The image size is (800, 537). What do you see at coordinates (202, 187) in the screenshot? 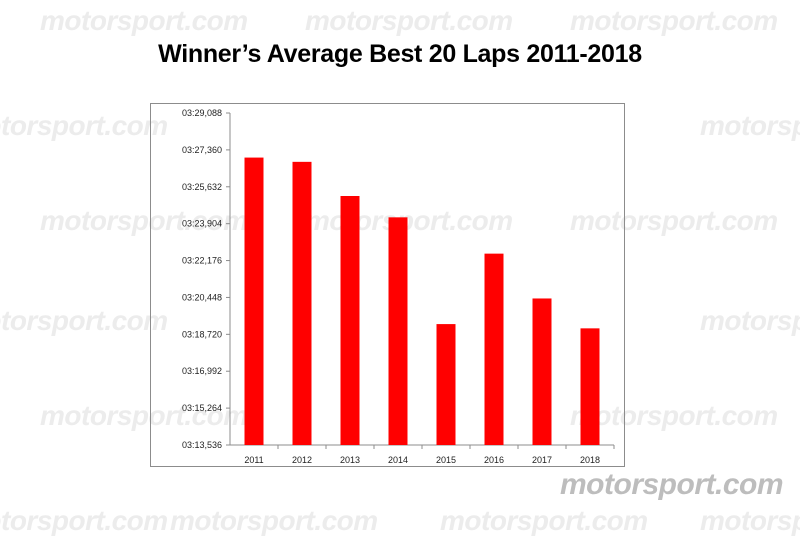
I see `y-tick-label: 03:25,632` at bounding box center [202, 187].